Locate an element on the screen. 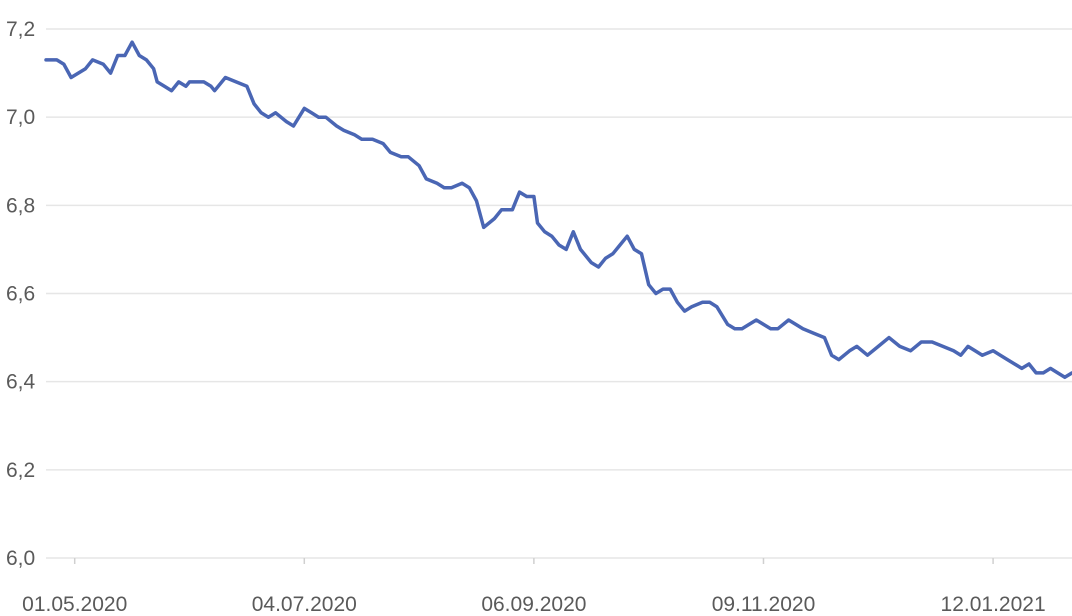 Image resolution: width=1072 pixels, height=616 pixels. y-tick-label: 7,0 is located at coordinates (20, 117).